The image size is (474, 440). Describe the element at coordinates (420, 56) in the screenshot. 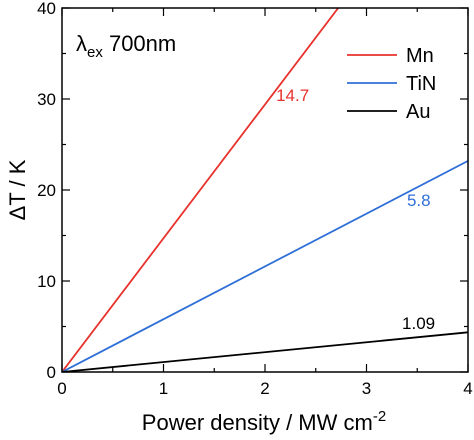

I see `legend-label-mn: Mn` at that location.